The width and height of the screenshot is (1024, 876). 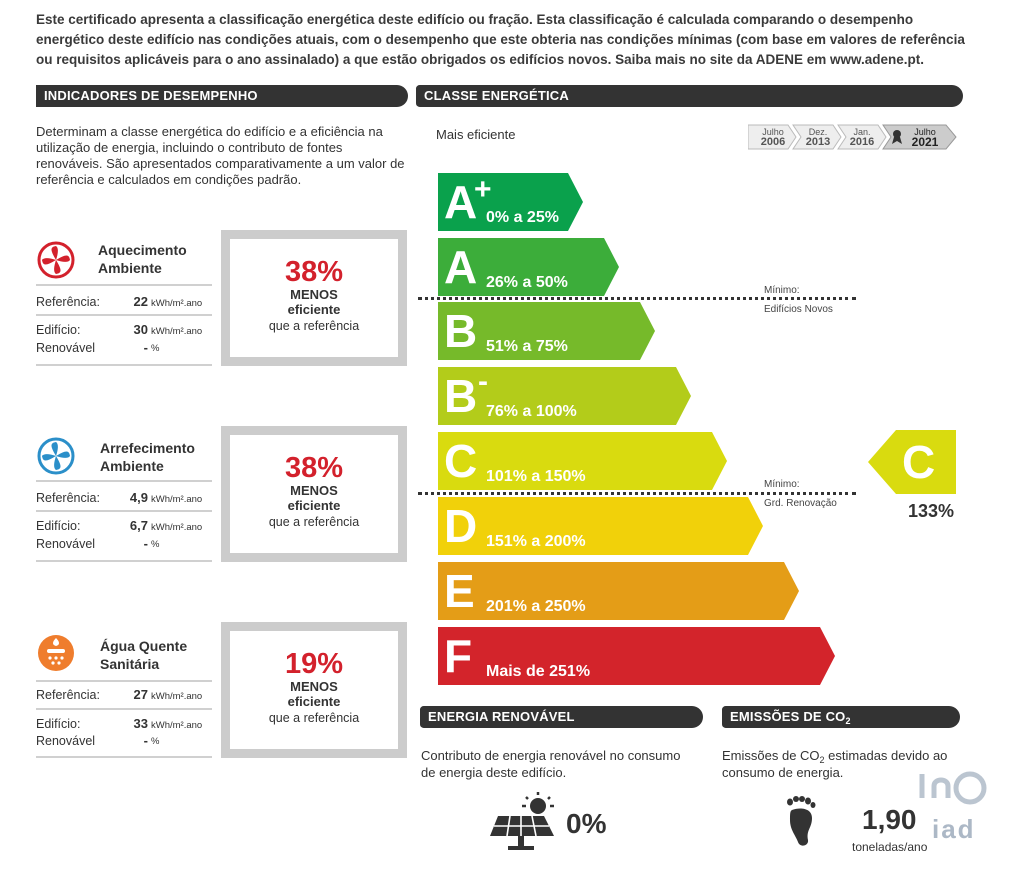 I want to click on cooling-referencia-value: 4,9, so click(x=138, y=497).